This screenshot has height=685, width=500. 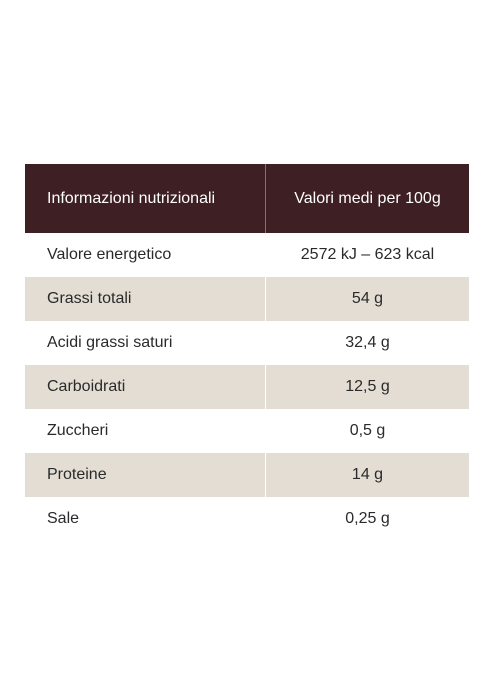 I want to click on header-label: Informazioni nutrizionali, so click(x=145, y=198).